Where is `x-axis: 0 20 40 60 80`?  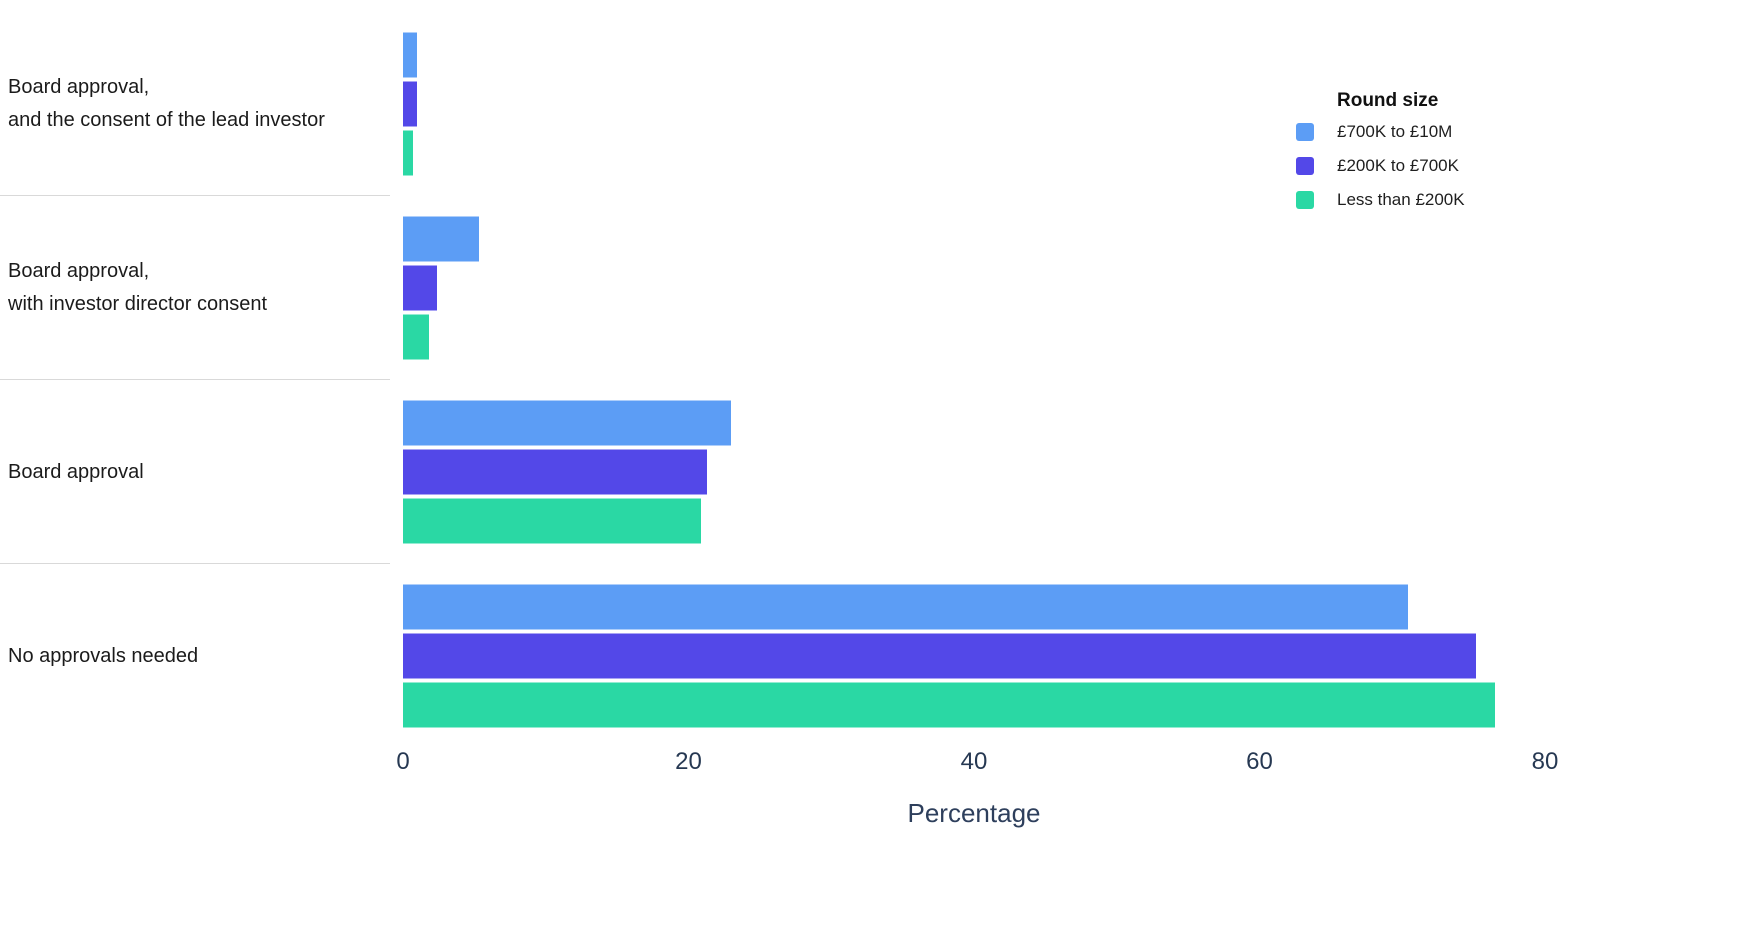
x-axis: 0 20 40 60 80 is located at coordinates (977, 764).